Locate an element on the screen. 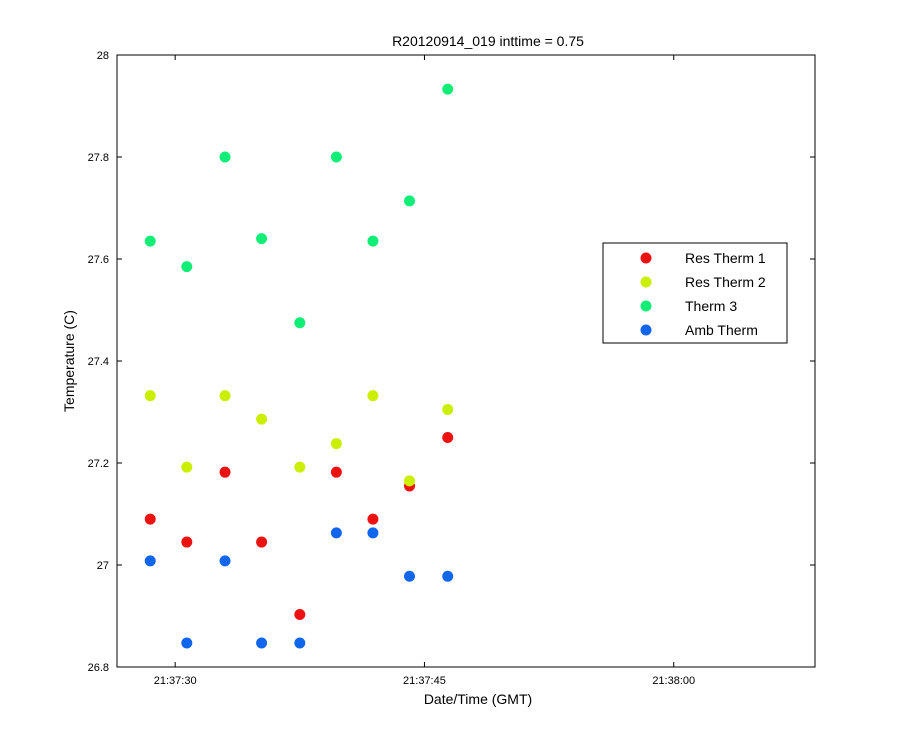 This screenshot has width=900, height=750. x-tick-label: 21:38:00 is located at coordinates (673, 681).